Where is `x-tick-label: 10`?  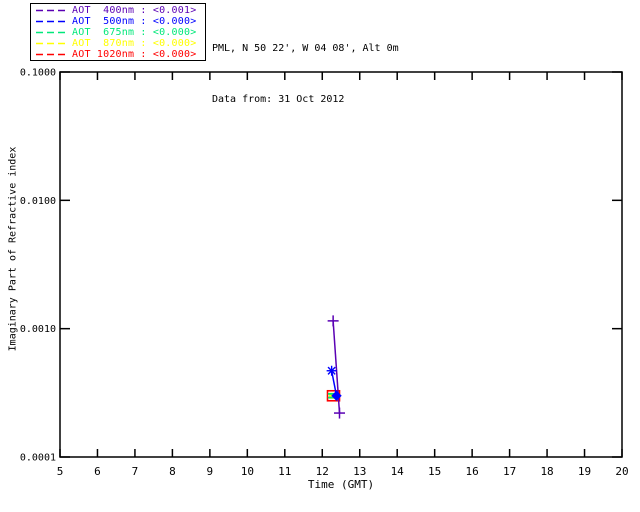 x-tick-label: 10 is located at coordinates (247, 471).